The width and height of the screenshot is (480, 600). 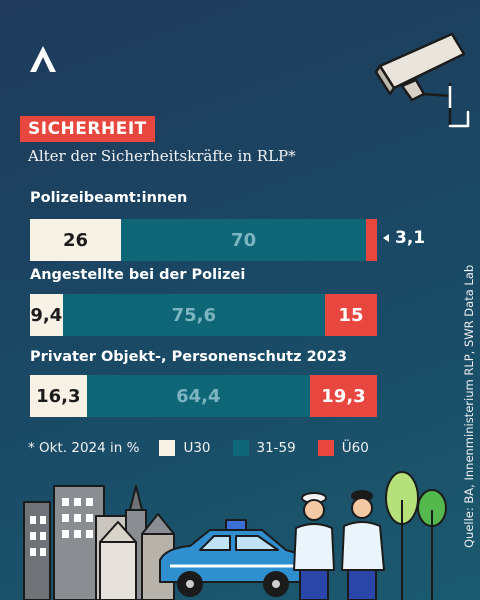 I want to click on value-label-u30-angestellte: 9,4, so click(x=46, y=315).